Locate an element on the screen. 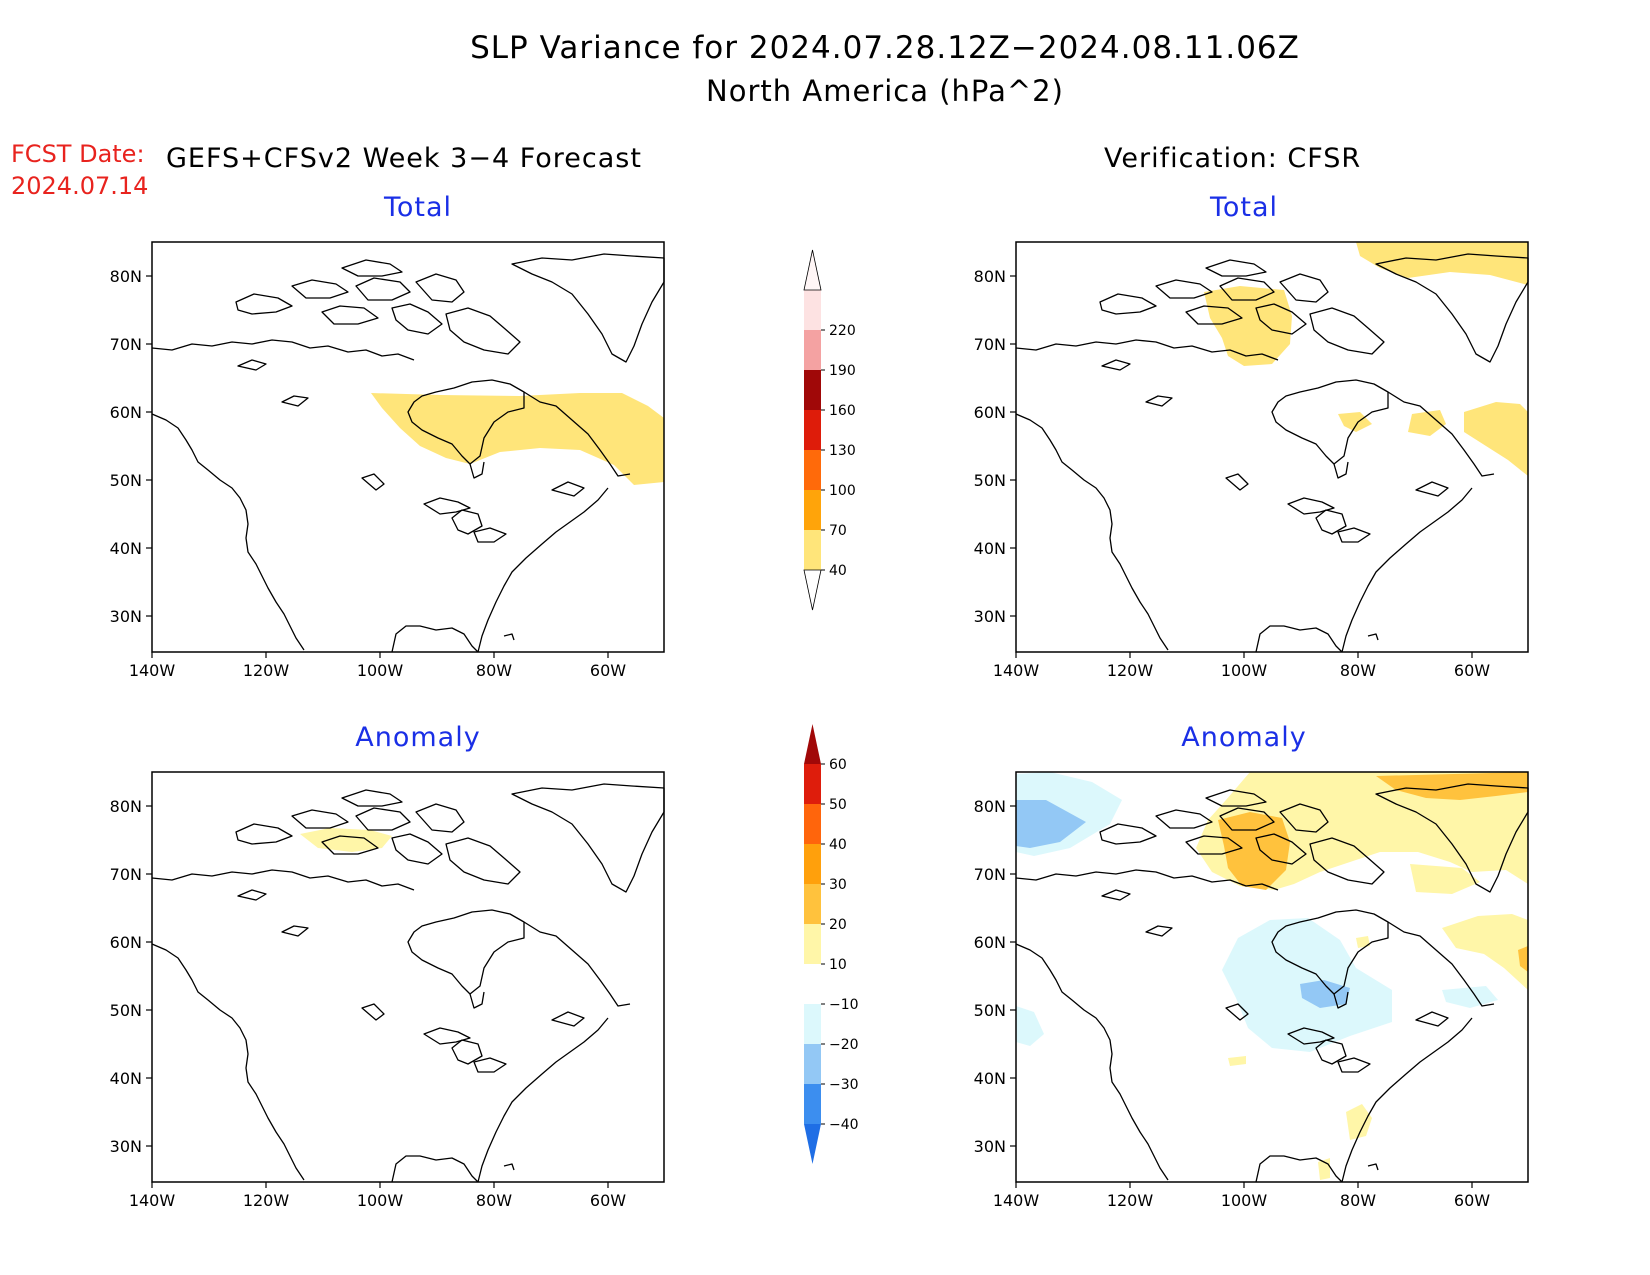 Image resolution: width=1650 pixels, height=1275 pixels. colorbar-anomaly-bottom-arrow is located at coordinates (812, 1144).